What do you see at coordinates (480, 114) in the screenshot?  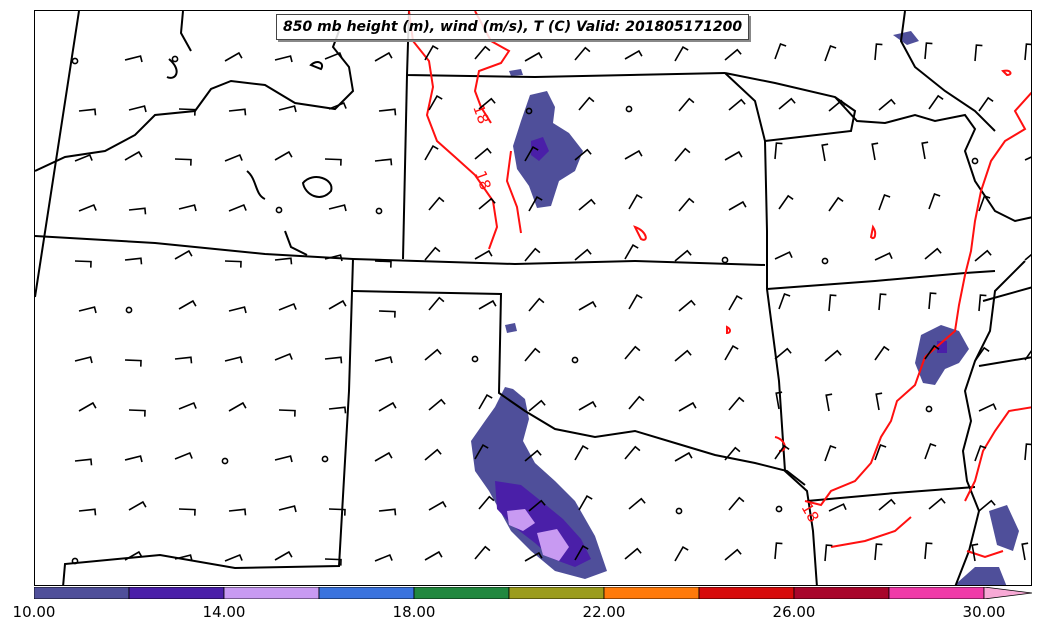 I see `contour-label: 18` at bounding box center [480, 114].